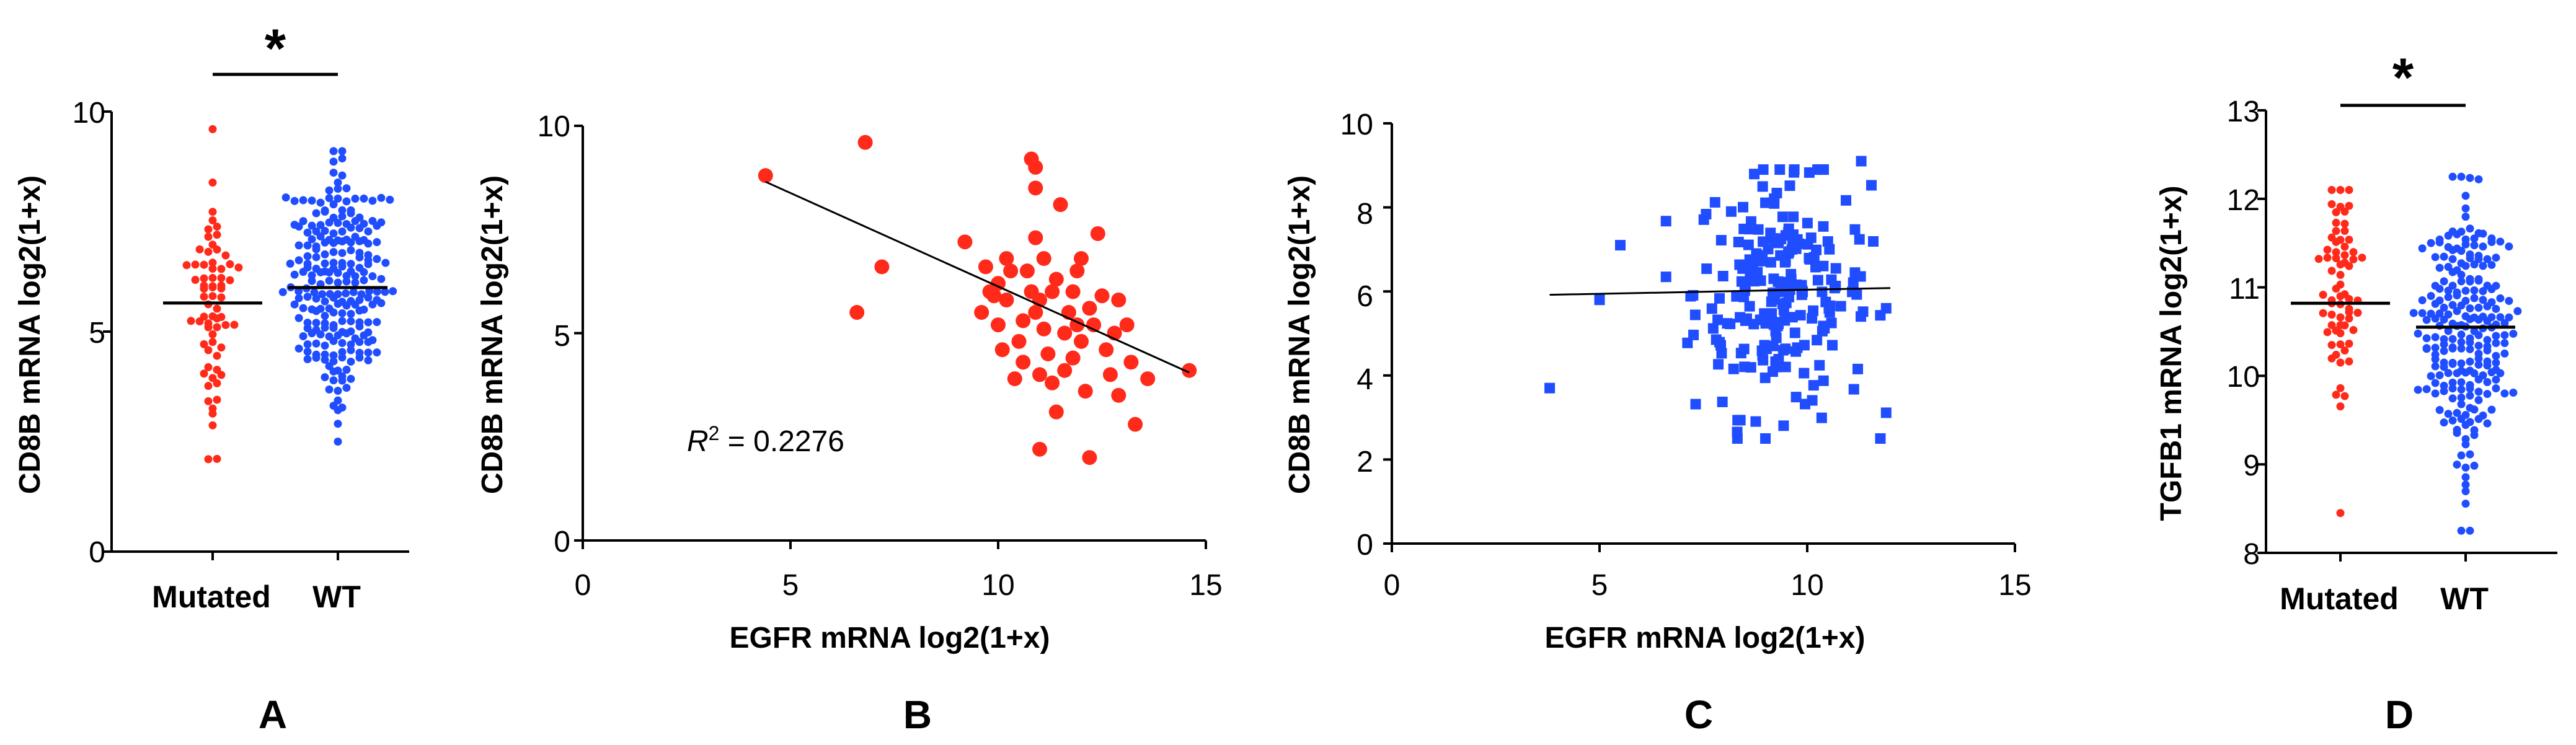 The image size is (2576, 745). I want to click on panel-b-fit-line, so click(977, 277).